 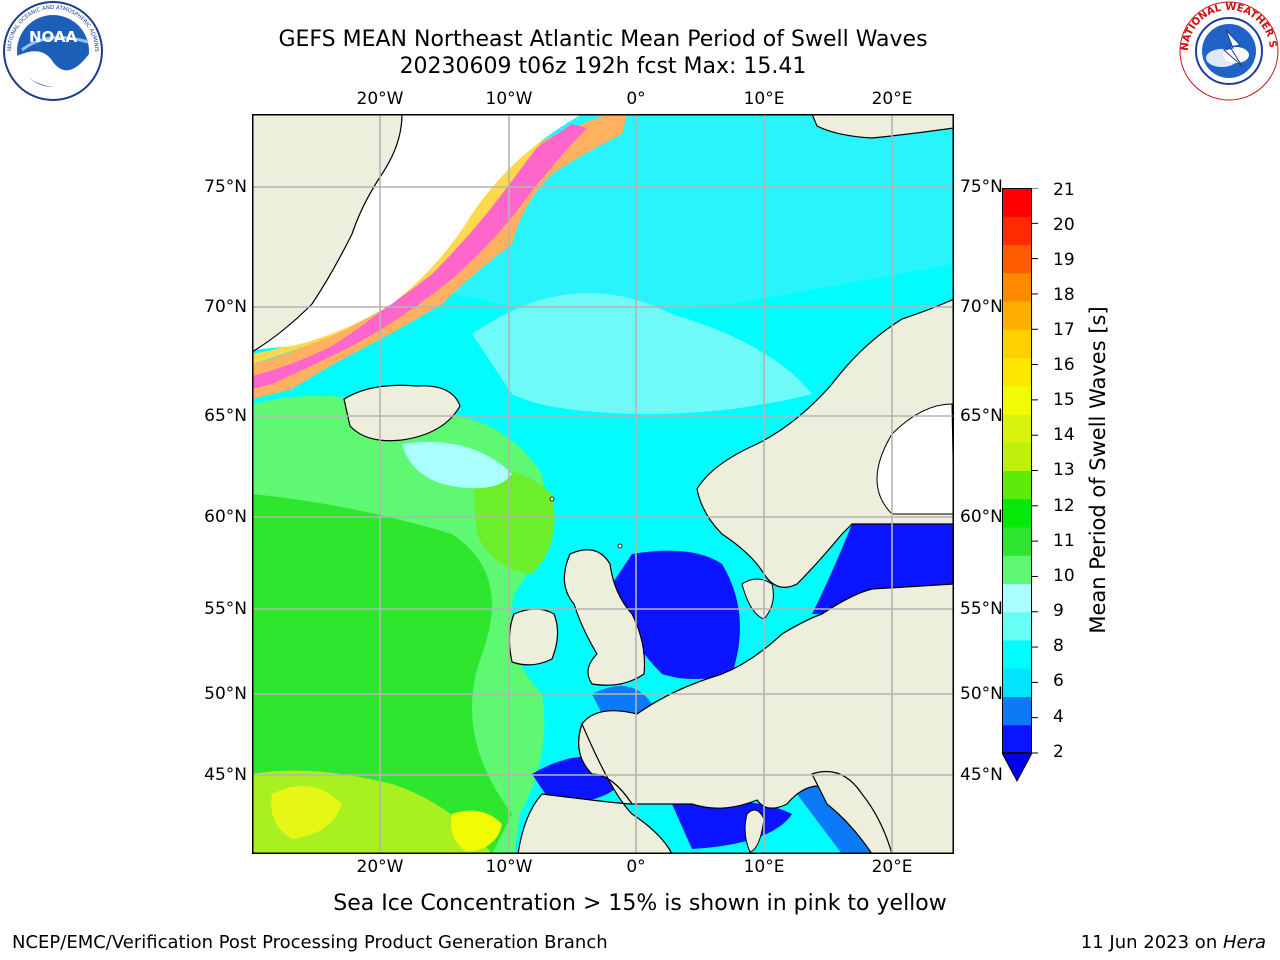 What do you see at coordinates (1058, 646) in the screenshot?
I see `colorbar-tick: 8` at bounding box center [1058, 646].